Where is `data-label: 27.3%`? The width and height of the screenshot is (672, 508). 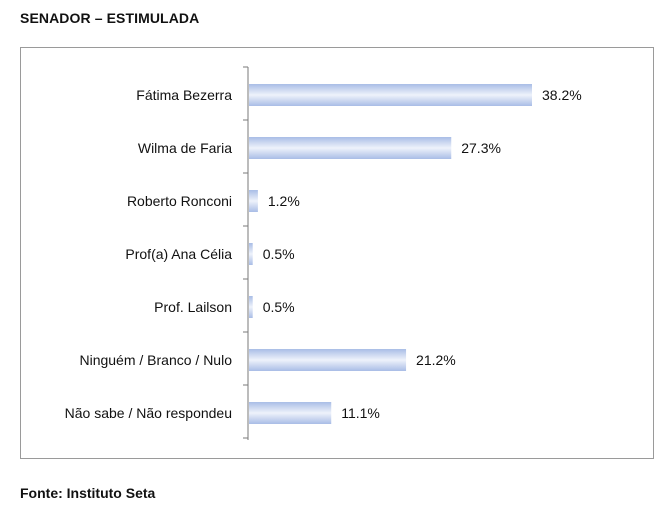
data-label: 27.3% is located at coordinates (481, 148).